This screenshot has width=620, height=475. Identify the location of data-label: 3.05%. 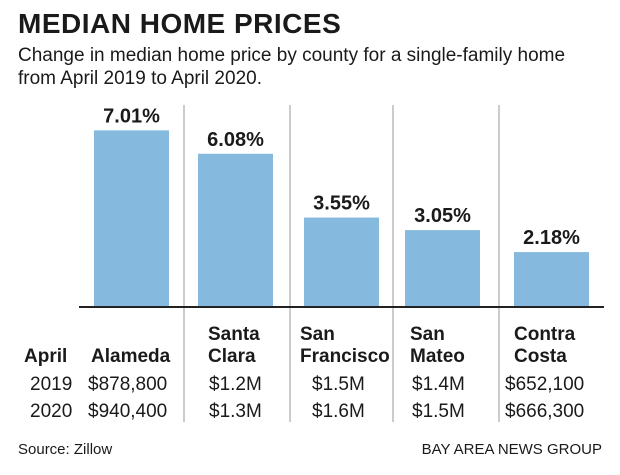
(442, 216).